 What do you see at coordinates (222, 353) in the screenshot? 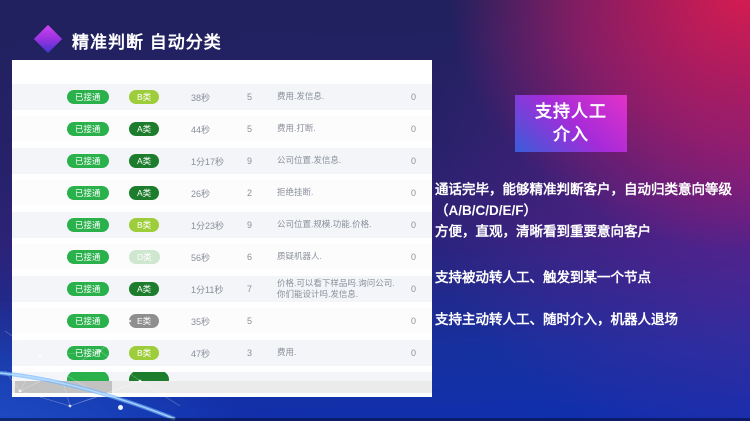
I see `table-row: 已接通 B类 47秒 3 费用. 0` at bounding box center [222, 353].